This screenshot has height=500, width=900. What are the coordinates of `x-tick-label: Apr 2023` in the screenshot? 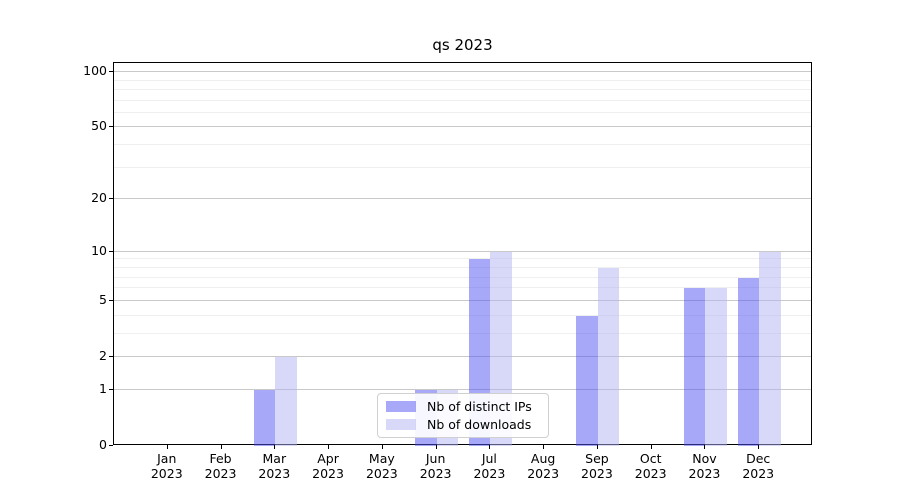 It's located at (328, 466).